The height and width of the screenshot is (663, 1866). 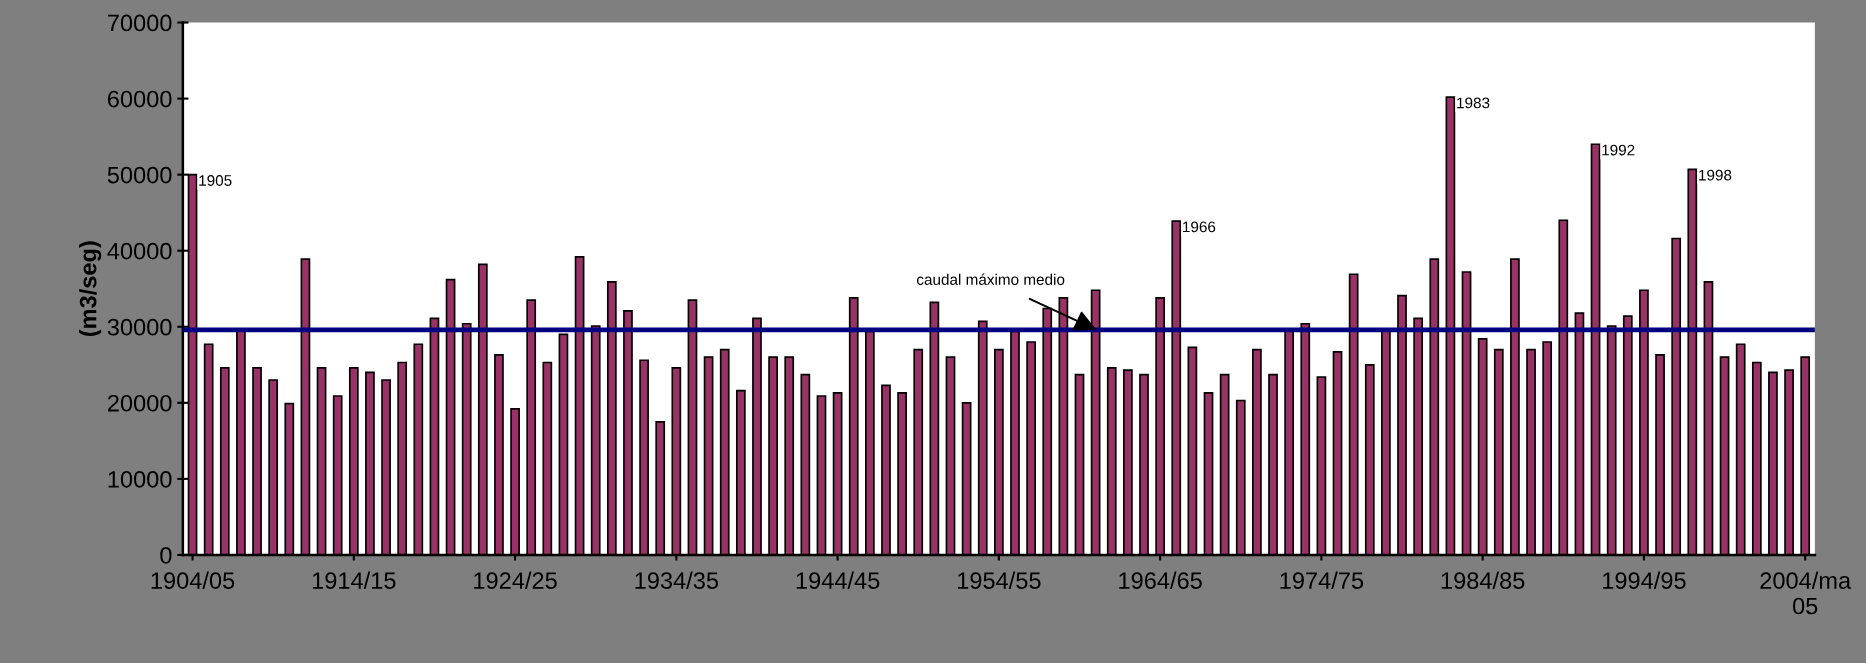 I want to click on x-tick-label: 1904/05, so click(x=193, y=580).